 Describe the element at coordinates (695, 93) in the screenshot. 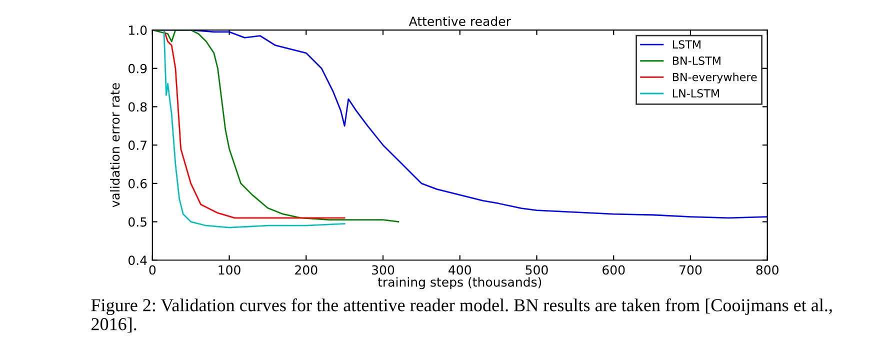

I see `legend-label: LN-LSTM` at that location.